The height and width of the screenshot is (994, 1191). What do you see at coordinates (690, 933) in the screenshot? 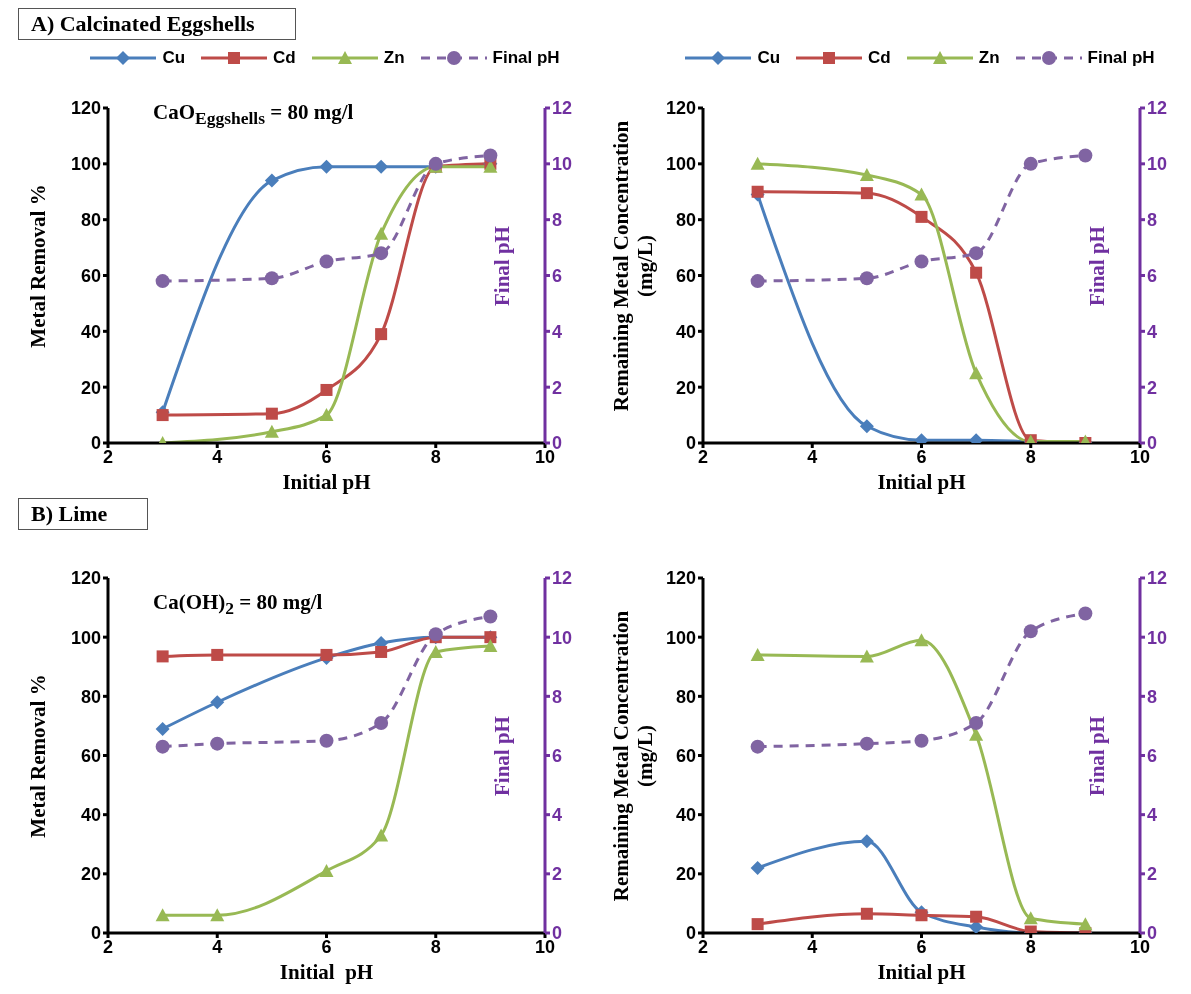
I see `y-tick-label: 0` at bounding box center [690, 933].